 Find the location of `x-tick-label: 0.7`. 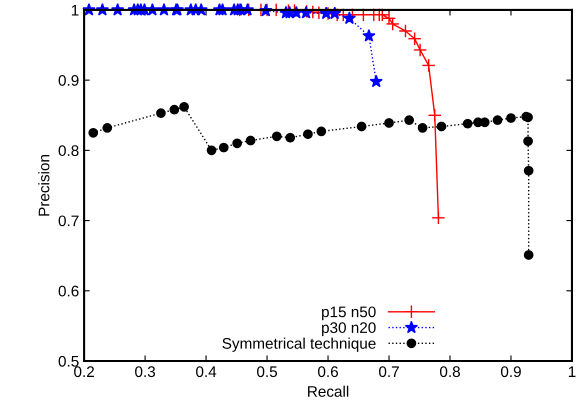

x-tick-label: 0.7 is located at coordinates (388, 372).